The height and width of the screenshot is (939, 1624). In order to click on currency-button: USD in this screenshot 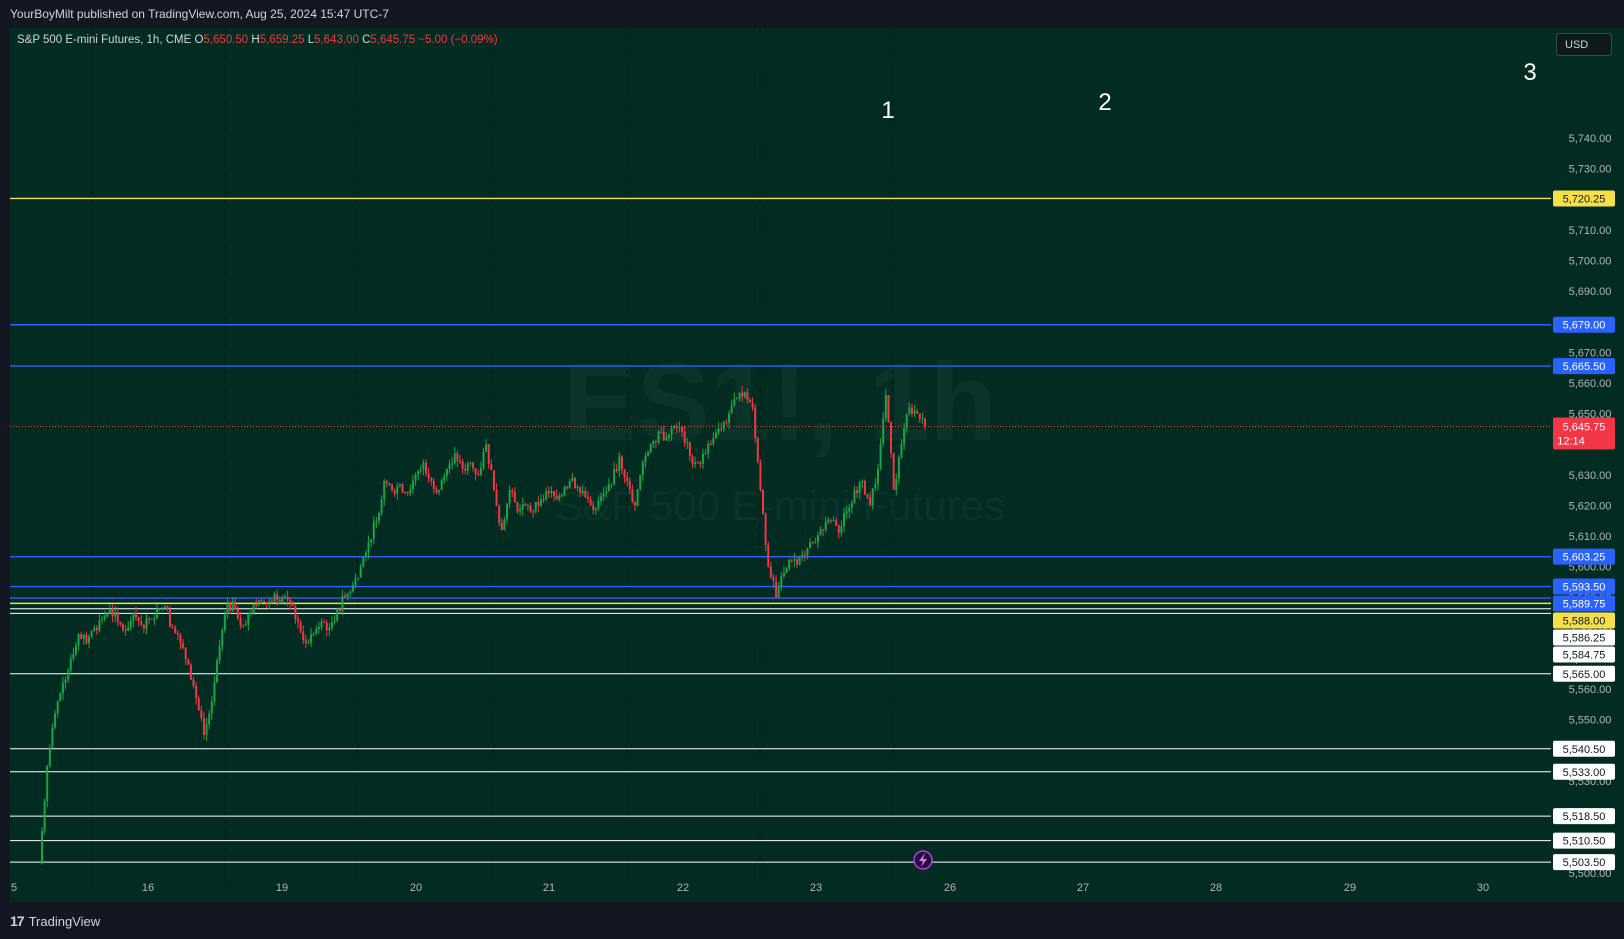, I will do `click(1584, 44)`.